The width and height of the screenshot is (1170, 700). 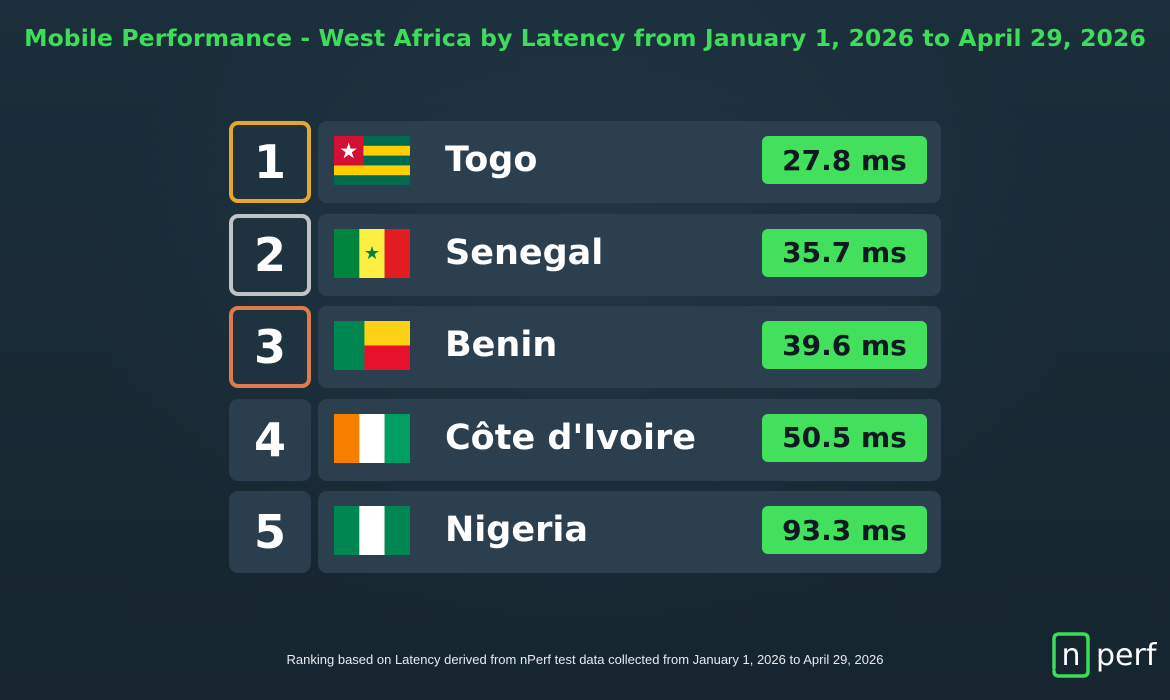 What do you see at coordinates (372, 160) in the screenshot?
I see `togo-flag-icon` at bounding box center [372, 160].